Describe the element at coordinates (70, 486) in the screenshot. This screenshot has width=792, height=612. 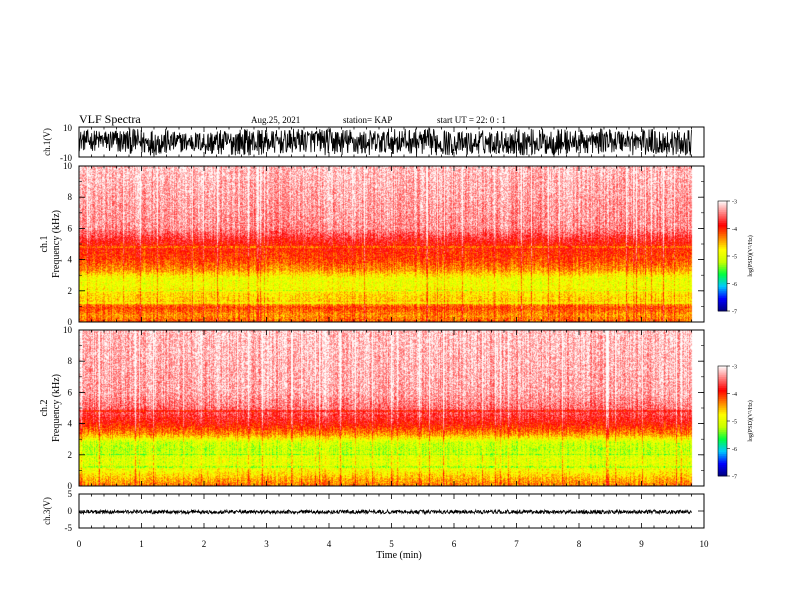
I see `spec2-ytick-label: 0` at that location.